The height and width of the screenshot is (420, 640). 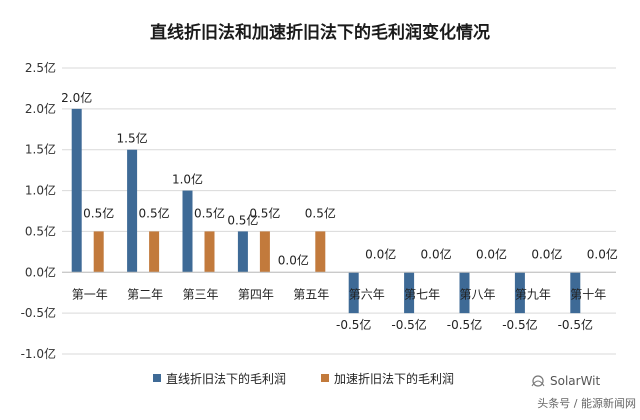 I want to click on data-label-straight-line: 2.0亿, so click(x=76, y=97).